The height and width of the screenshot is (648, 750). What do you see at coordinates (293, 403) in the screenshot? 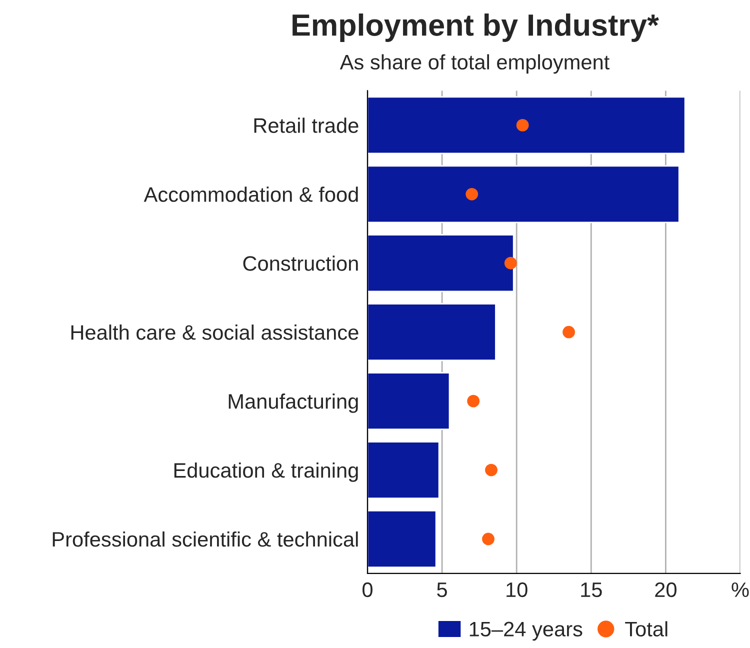
I see `y-tick-label: Manufacturing` at bounding box center [293, 403].